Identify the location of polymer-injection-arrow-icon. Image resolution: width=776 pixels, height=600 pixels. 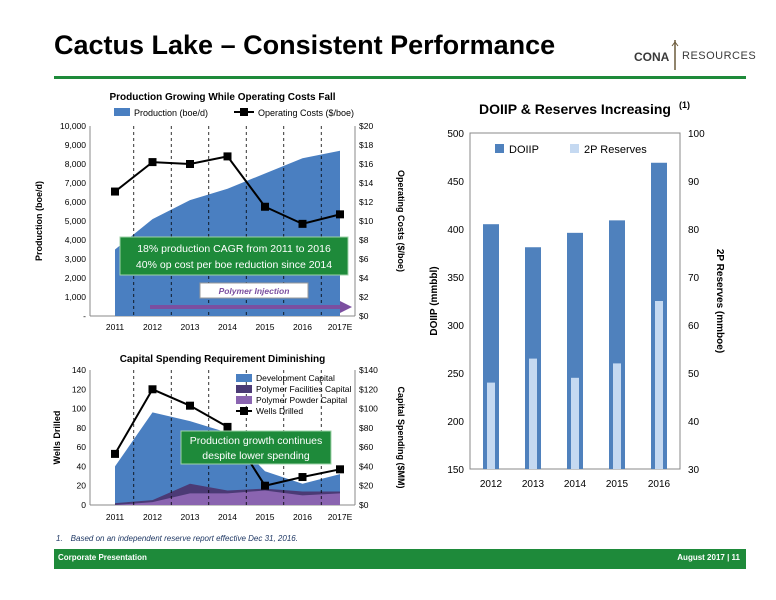
(346, 307).